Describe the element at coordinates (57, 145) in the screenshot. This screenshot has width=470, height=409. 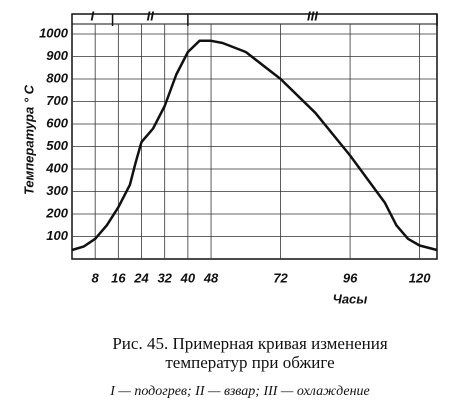
I see `y-tick-label: 500` at that location.